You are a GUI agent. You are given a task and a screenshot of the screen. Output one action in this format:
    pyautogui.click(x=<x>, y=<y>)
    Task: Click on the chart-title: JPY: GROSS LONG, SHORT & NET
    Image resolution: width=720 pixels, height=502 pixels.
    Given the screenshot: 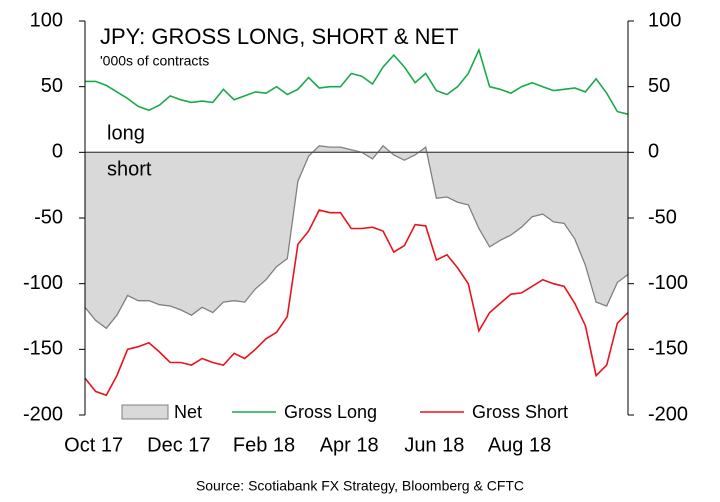 What is the action you would take?
    pyautogui.click(x=279, y=36)
    